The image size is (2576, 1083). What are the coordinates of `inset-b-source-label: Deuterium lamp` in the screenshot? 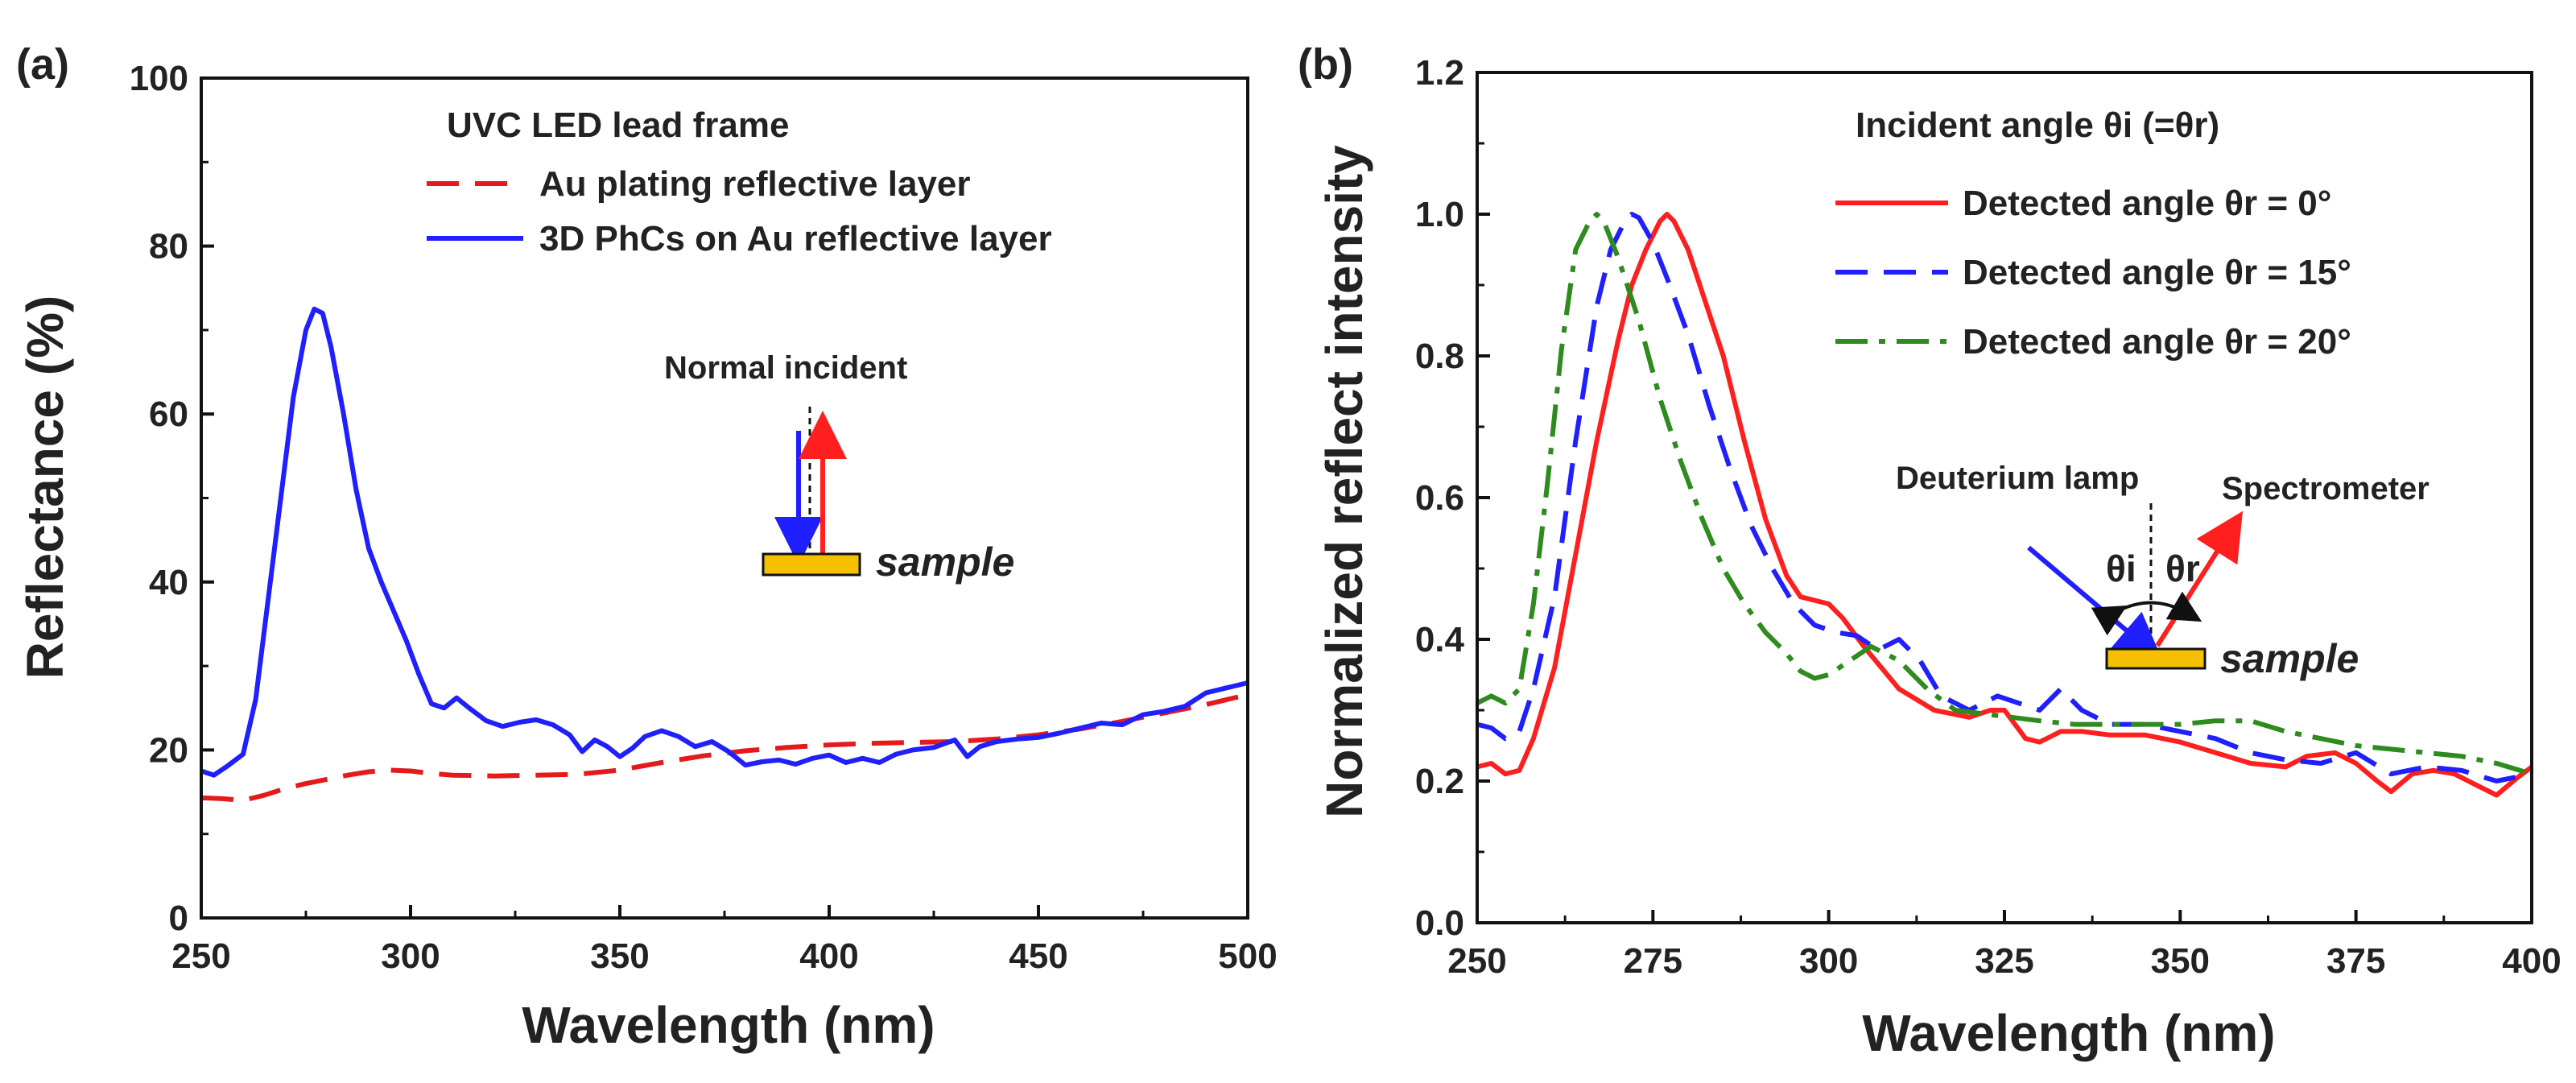 It's located at (2017, 478).